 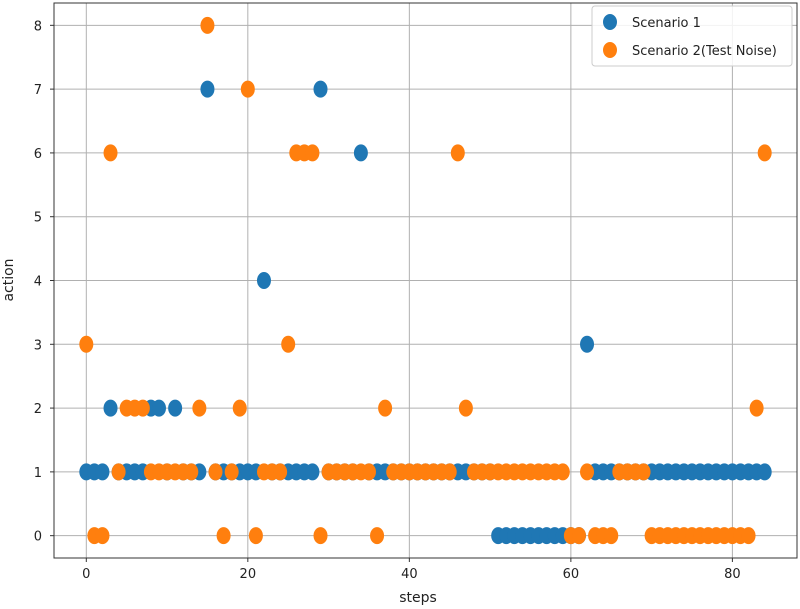 What do you see at coordinates (38, 90) in the screenshot?
I see `y-tick-label: 7` at bounding box center [38, 90].